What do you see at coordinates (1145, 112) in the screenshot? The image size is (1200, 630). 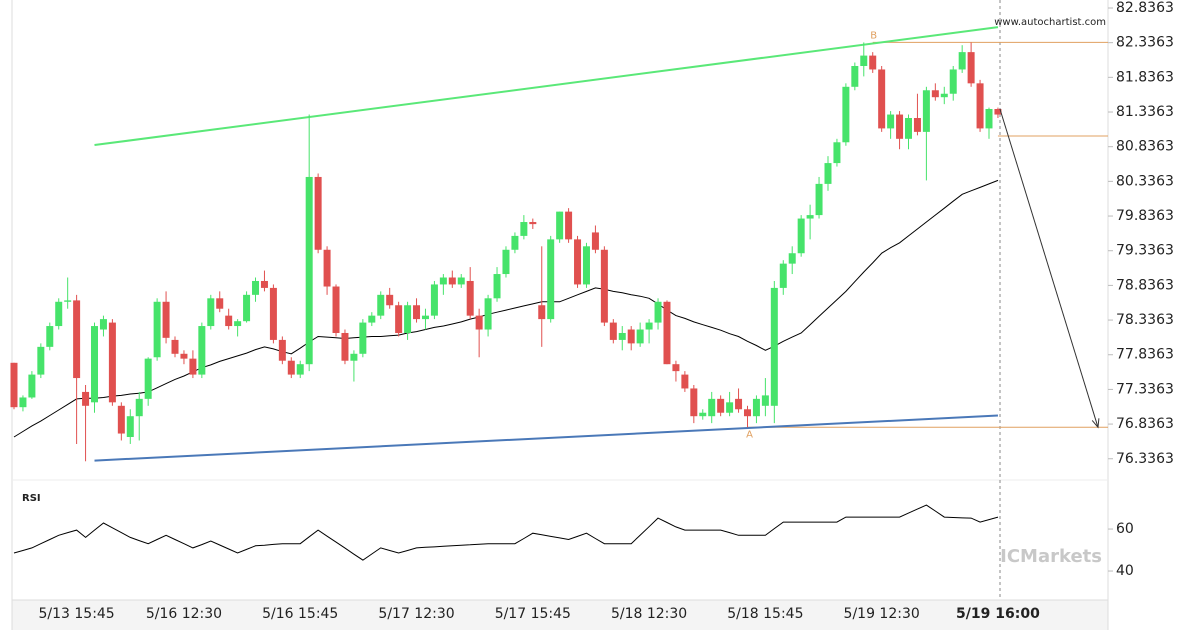 I see `y-tick-label: 81.3363` at bounding box center [1145, 112].